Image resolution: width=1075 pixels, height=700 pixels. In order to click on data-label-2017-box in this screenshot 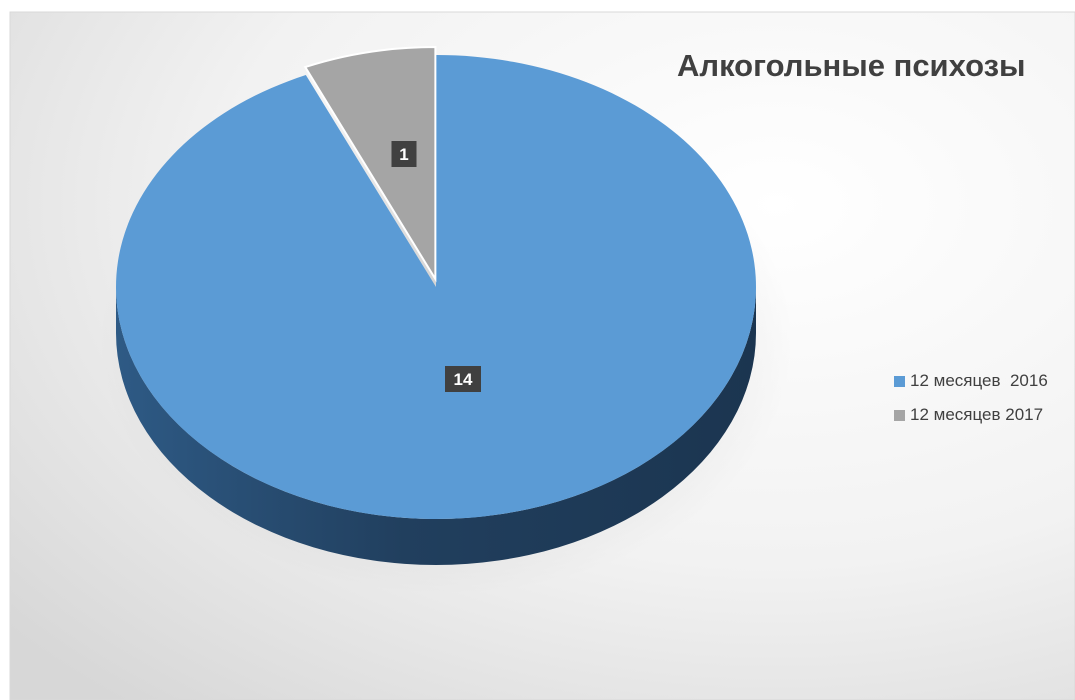, I will do `click(404, 154)`.